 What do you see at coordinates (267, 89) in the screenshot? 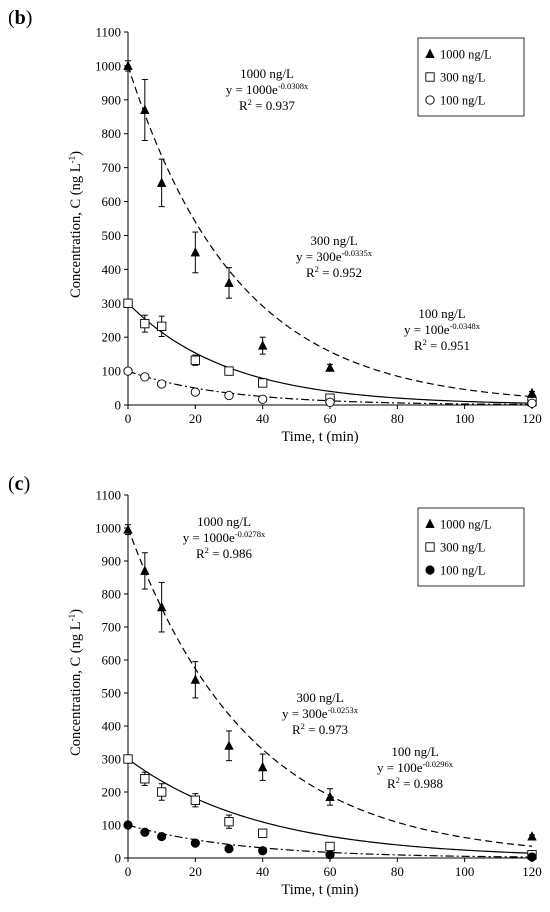
I see `fit-equation: y = 1000e-0.0308x` at bounding box center [267, 89].